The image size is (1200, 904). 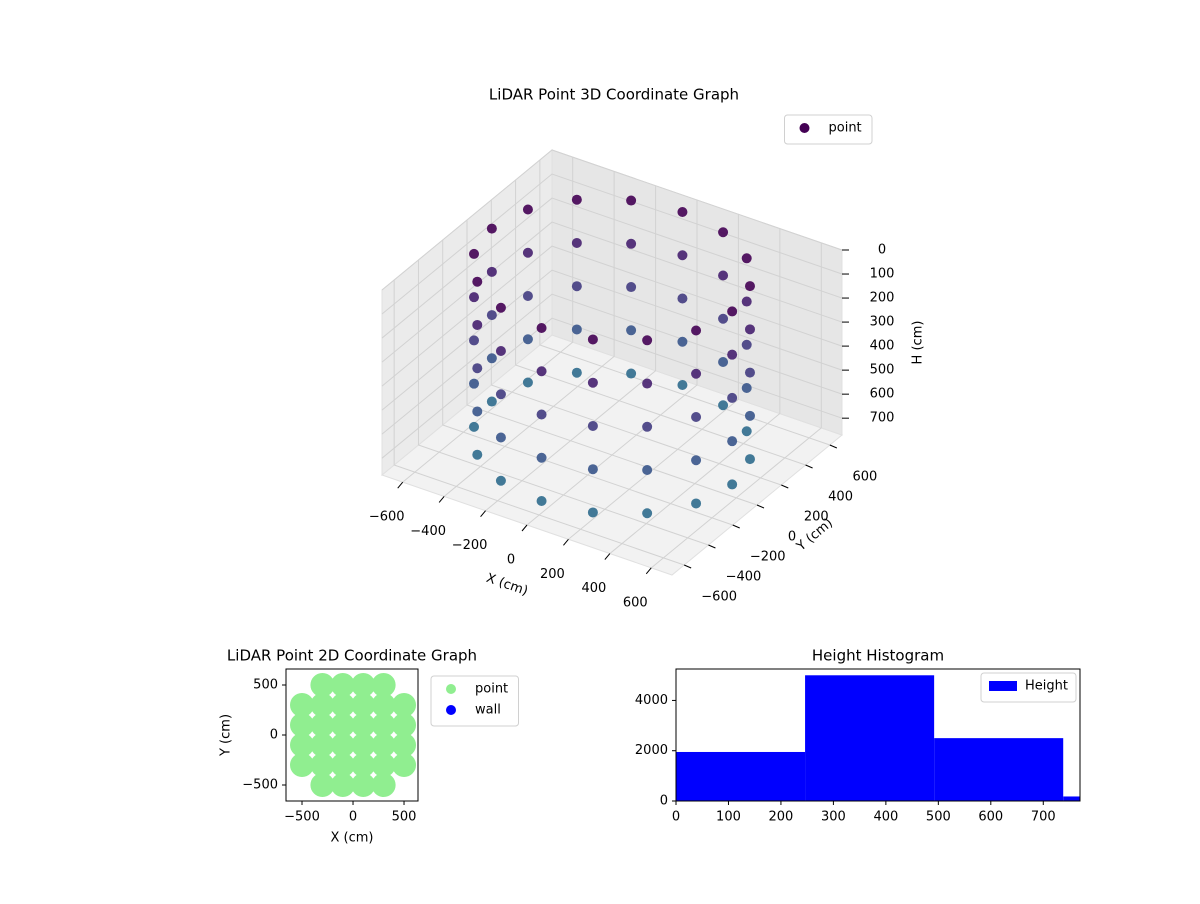 What do you see at coordinates (1043, 817) in the screenshot?
I see `x-tick-label: 700` at bounding box center [1043, 817].